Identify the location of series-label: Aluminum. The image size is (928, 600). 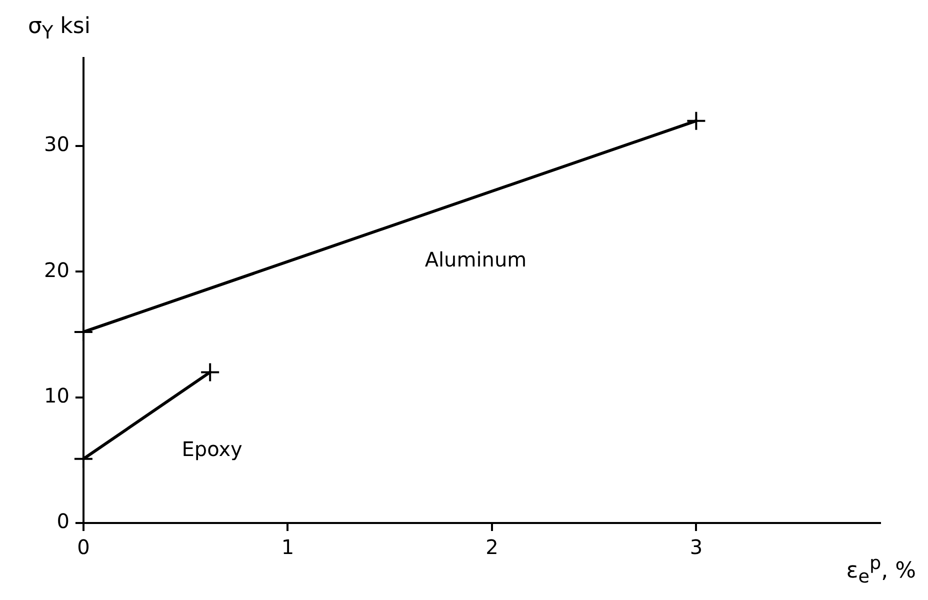
(475, 260).